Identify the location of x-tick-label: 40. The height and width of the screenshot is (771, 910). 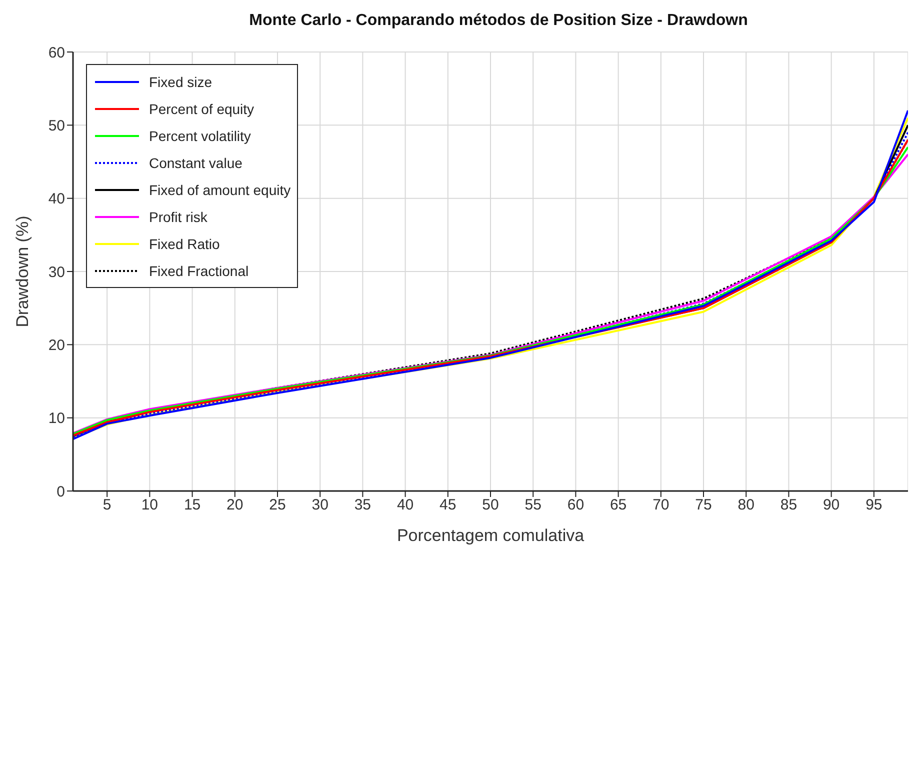
(405, 505).